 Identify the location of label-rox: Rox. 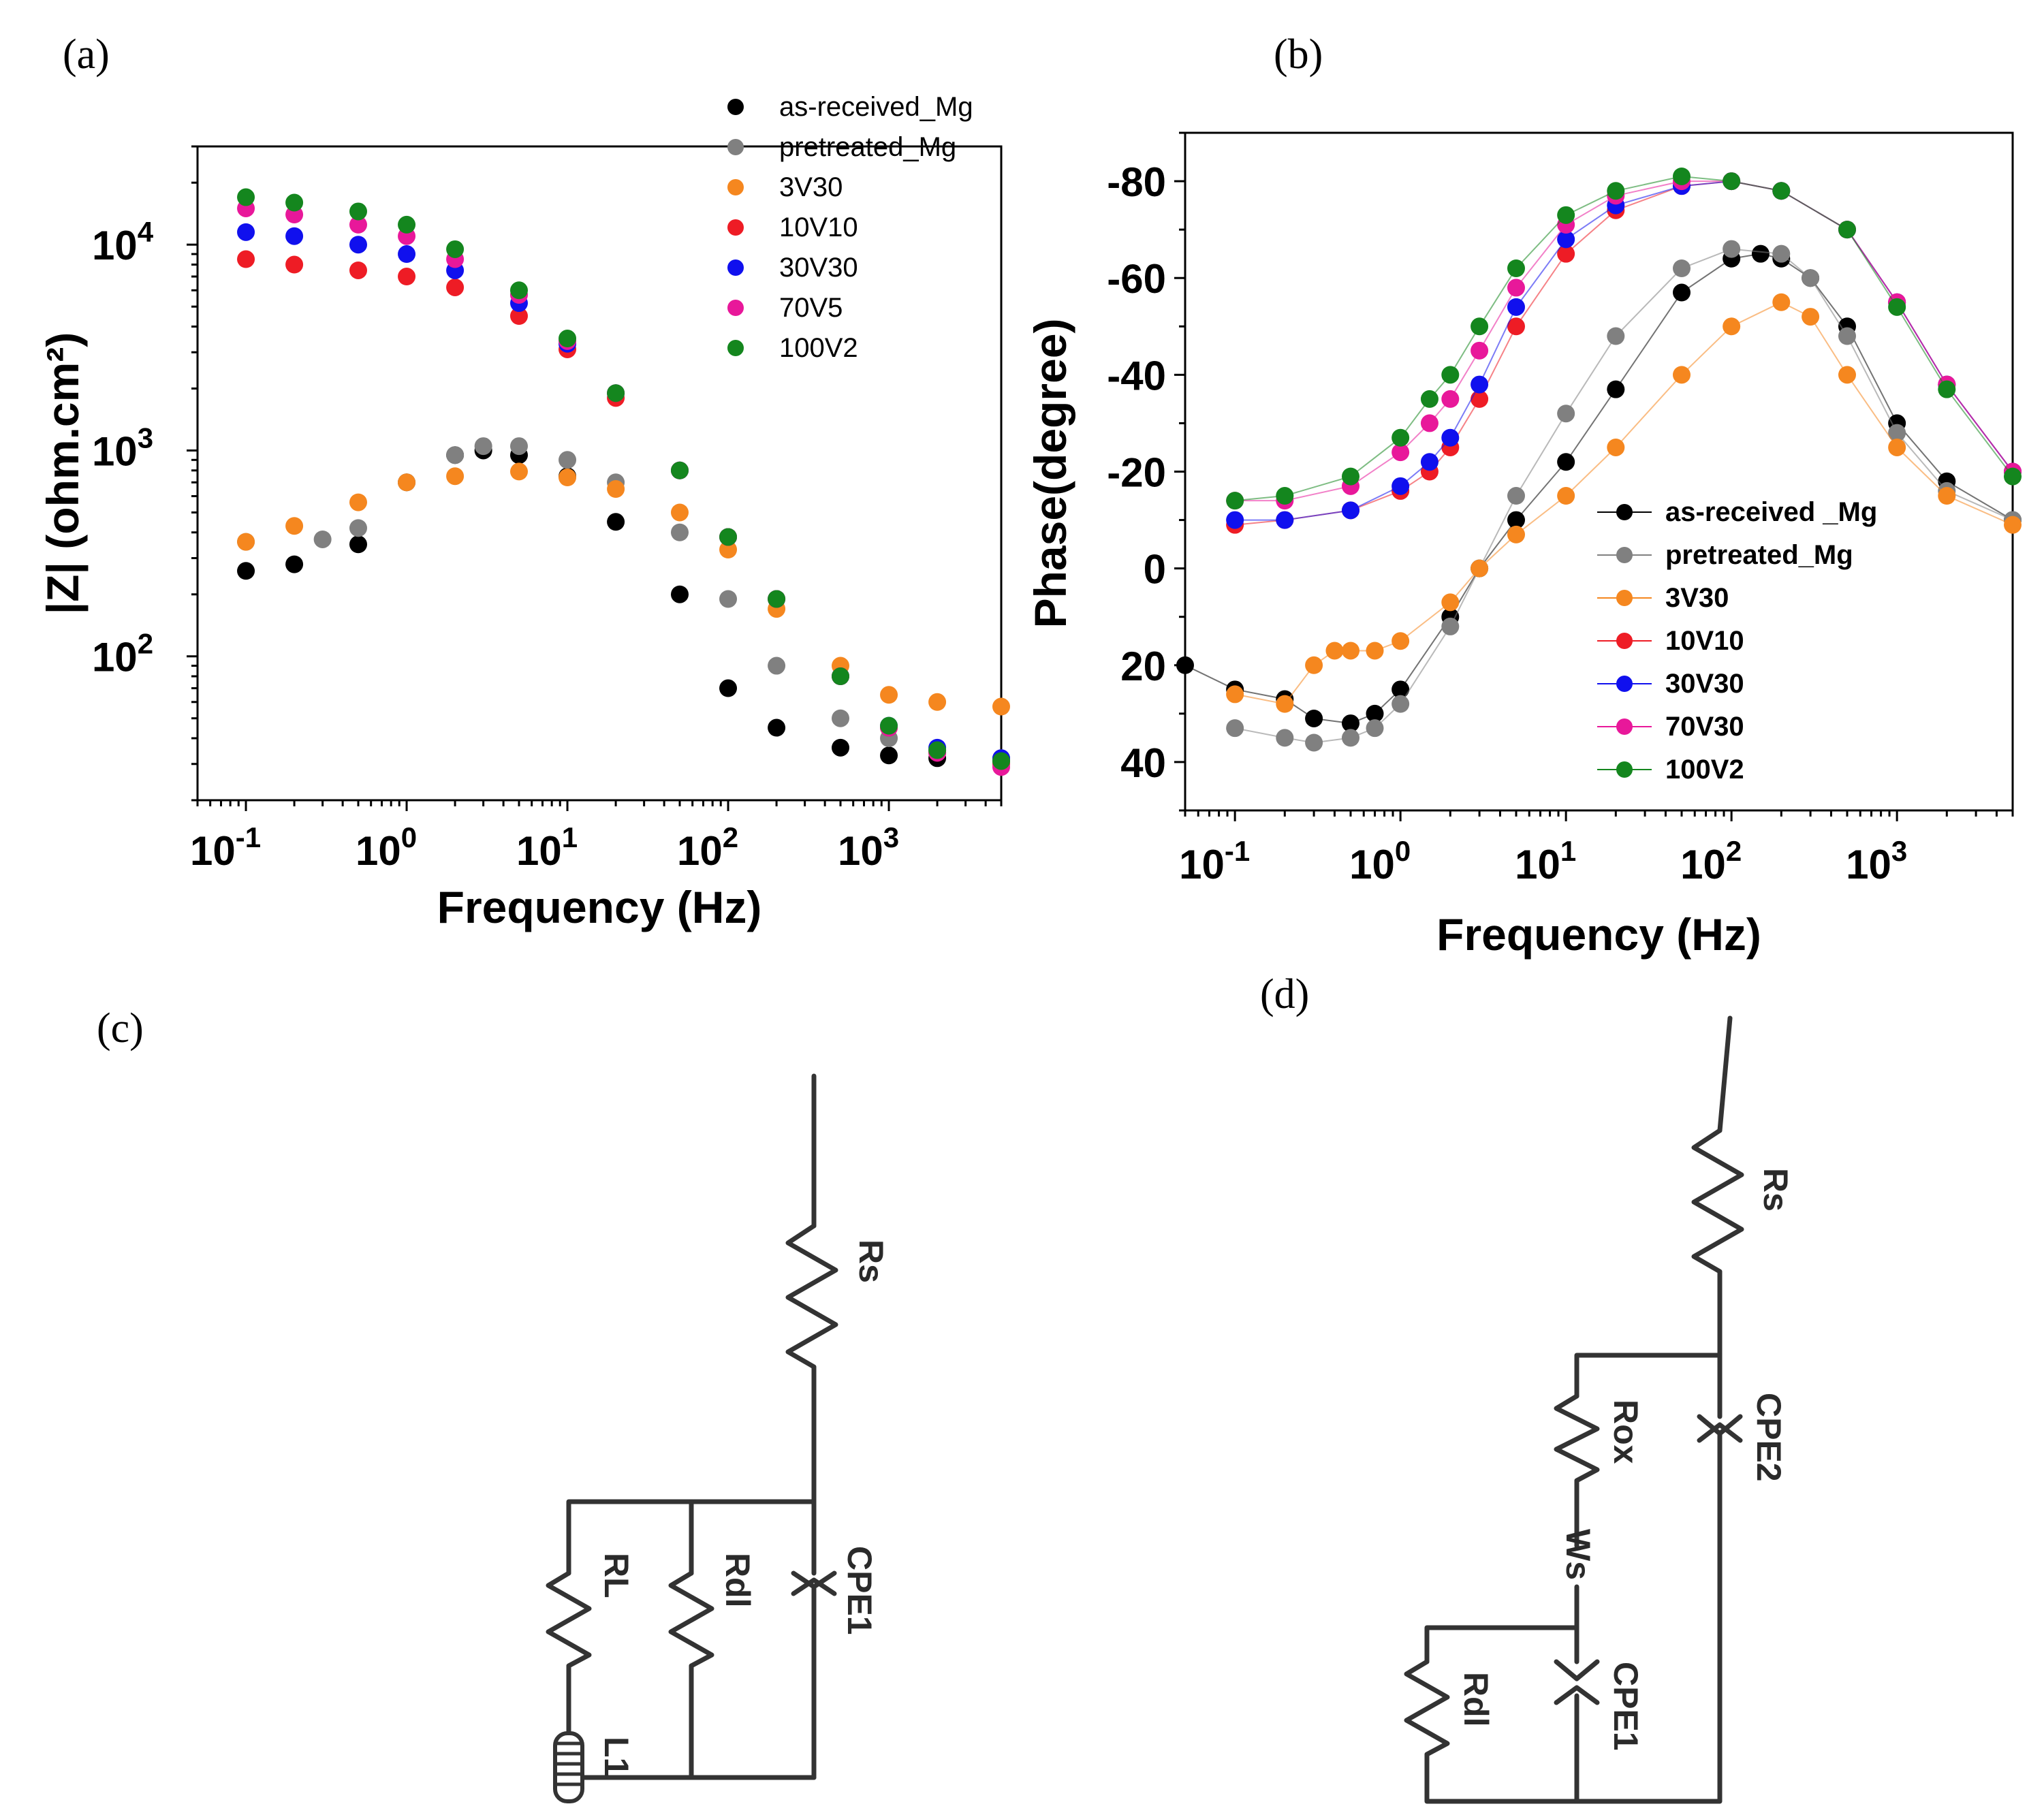
(1626, 1432).